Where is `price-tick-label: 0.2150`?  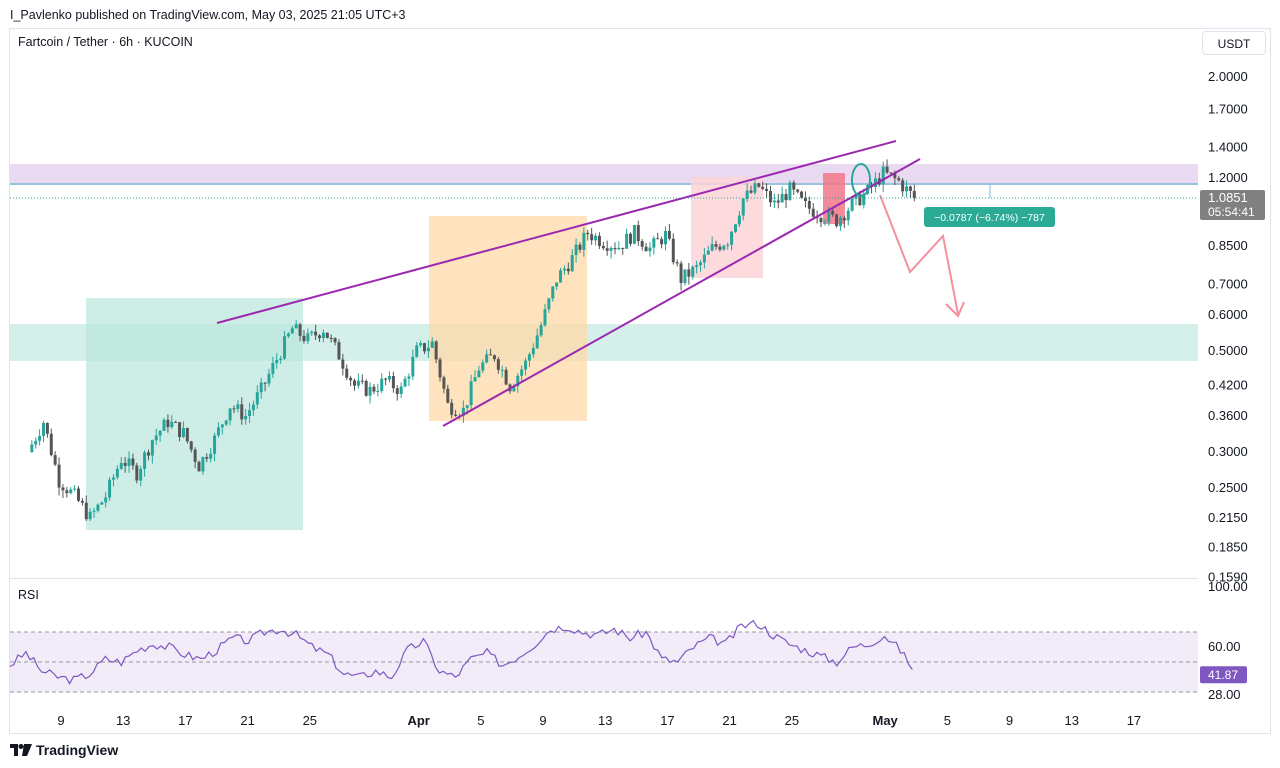 price-tick-label: 0.2150 is located at coordinates (1228, 517).